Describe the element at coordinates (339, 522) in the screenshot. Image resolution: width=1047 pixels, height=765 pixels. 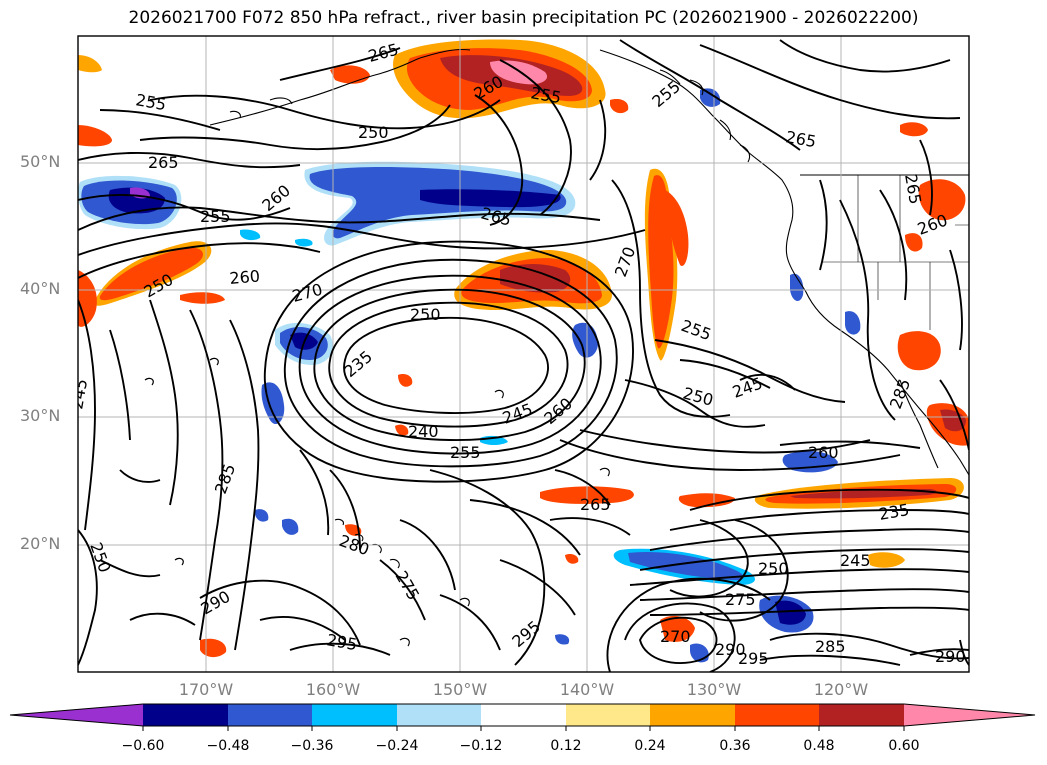
I see `hawaii-islands` at that location.